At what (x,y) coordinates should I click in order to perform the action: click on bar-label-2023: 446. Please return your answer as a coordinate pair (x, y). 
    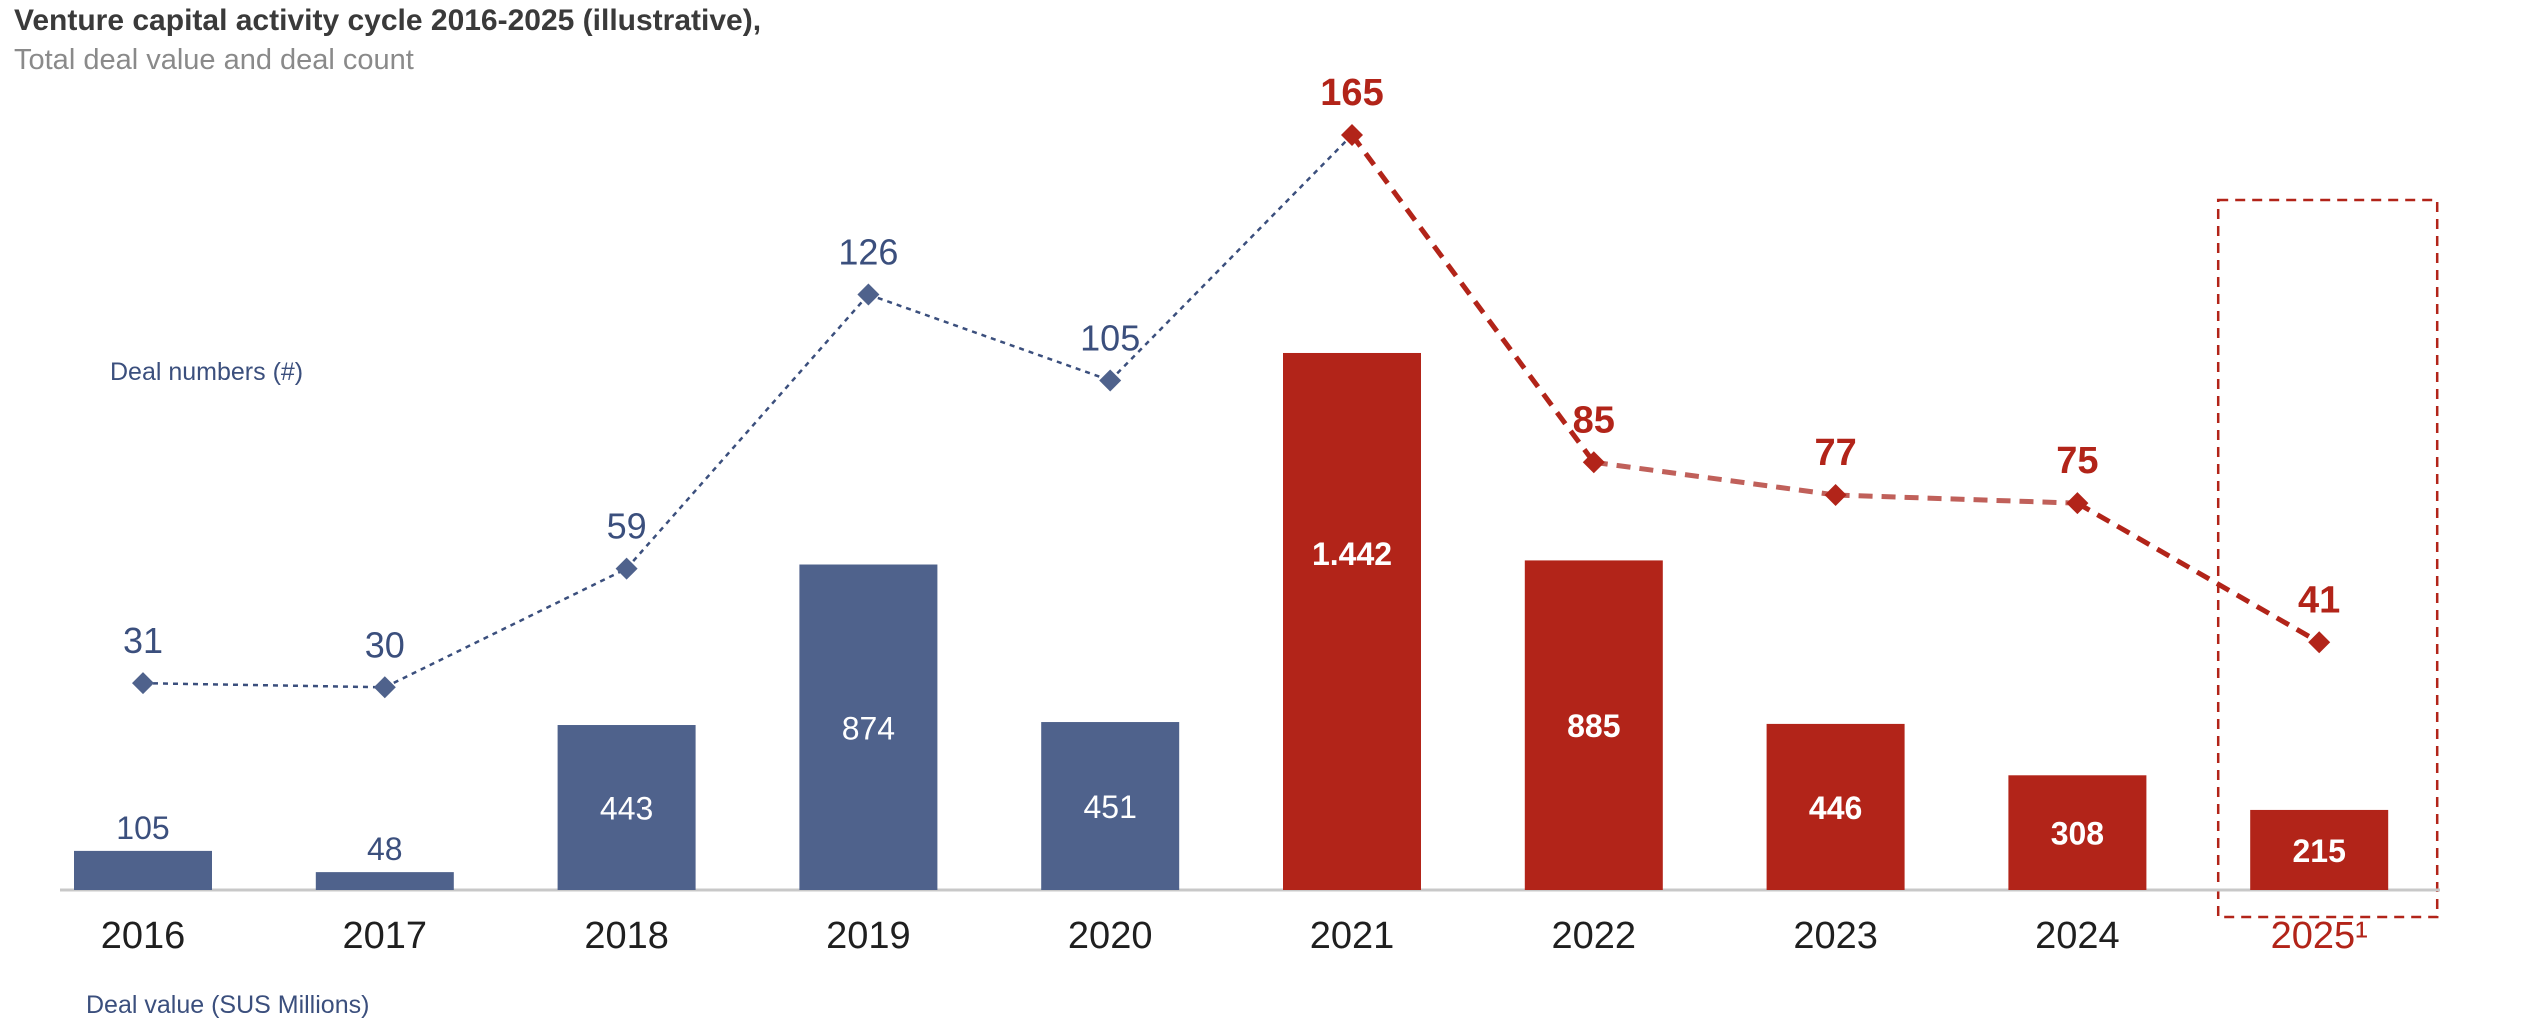
    Looking at the image, I should click on (1835, 808).